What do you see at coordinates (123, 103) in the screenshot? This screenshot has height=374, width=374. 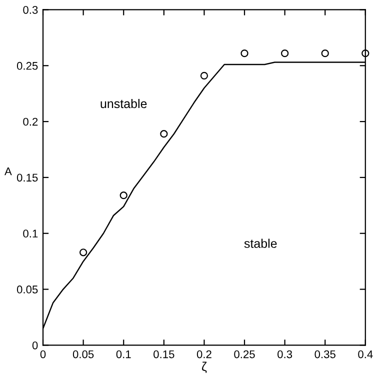 I see `annotation: unstable` at bounding box center [123, 103].